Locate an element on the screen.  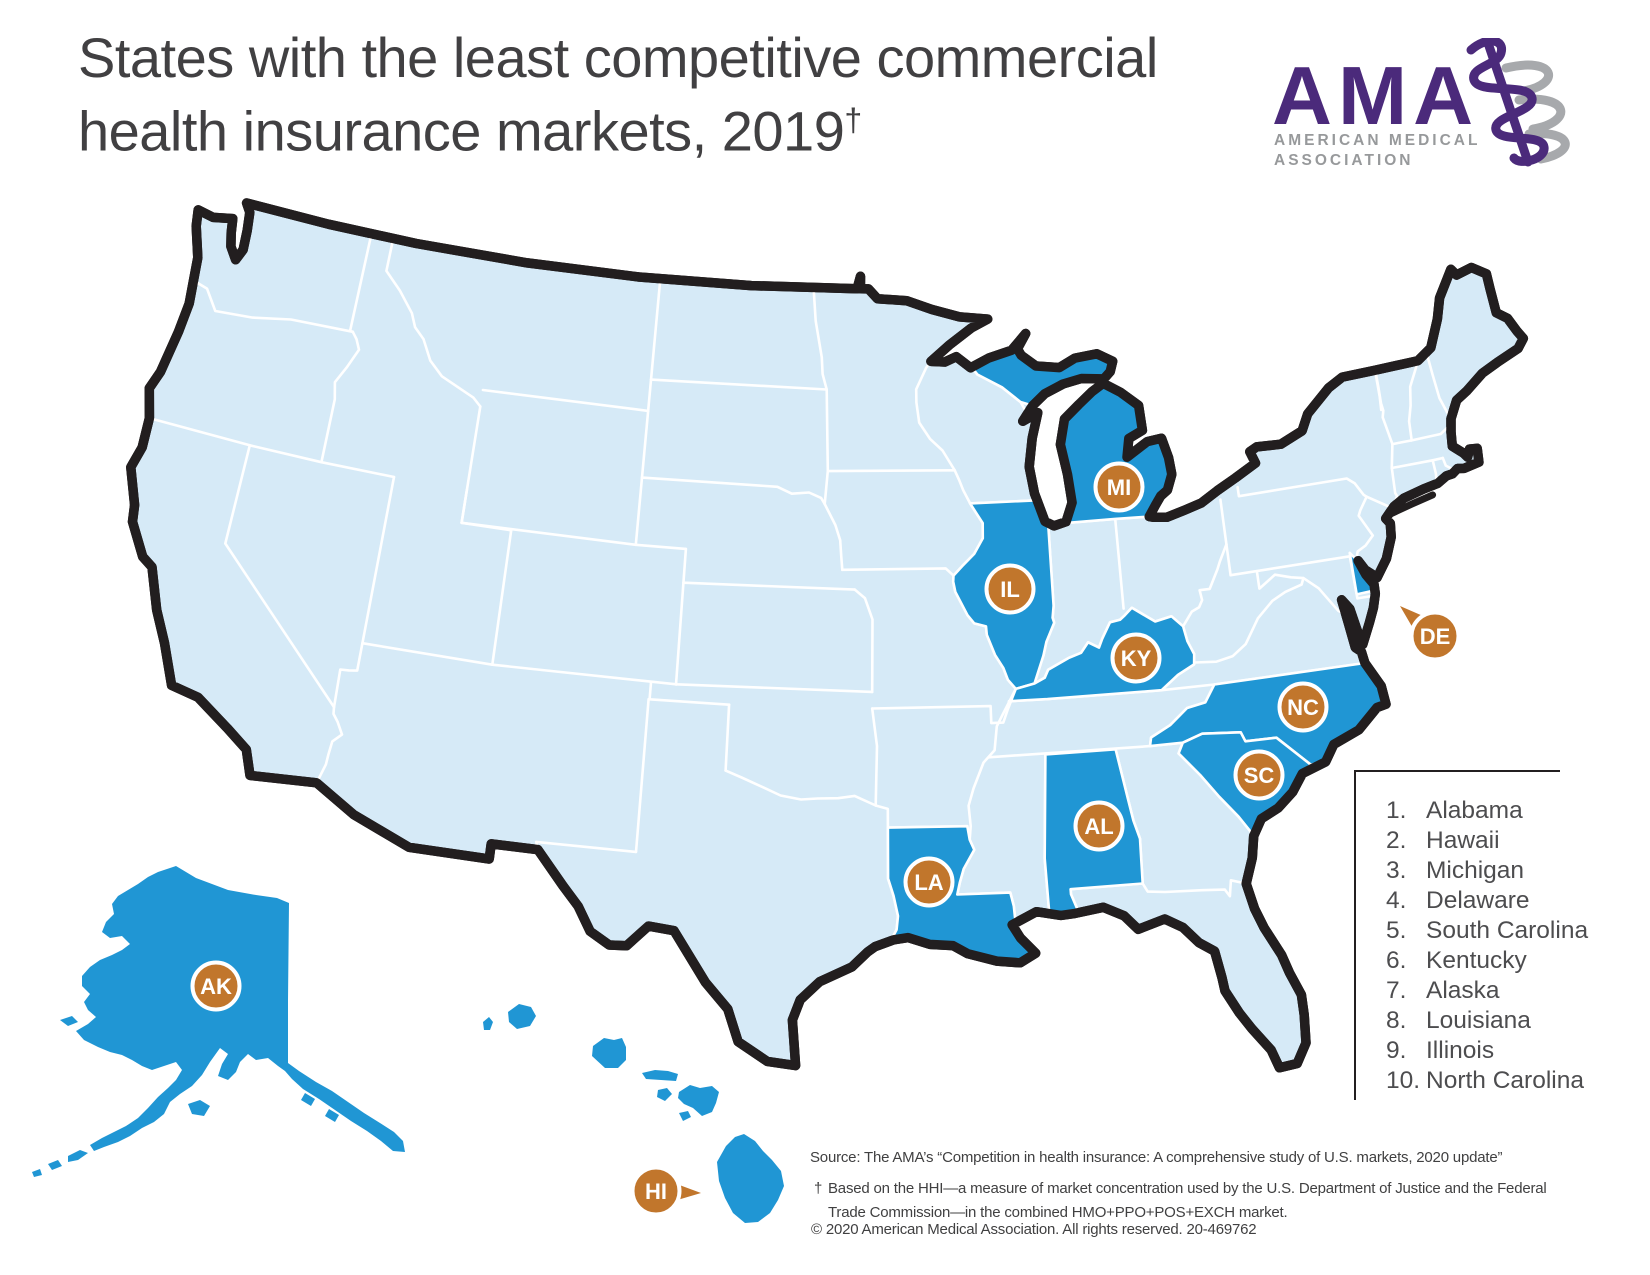
svg-text: IL is located at coordinates (1010, 589).